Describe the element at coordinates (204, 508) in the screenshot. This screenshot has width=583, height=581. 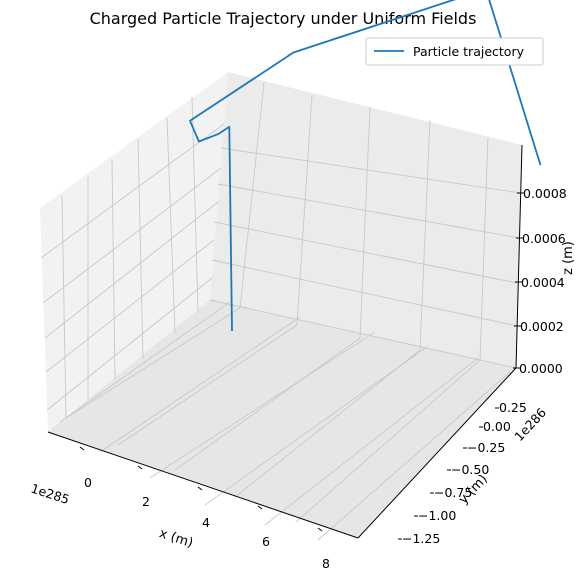
I see `x-ticks: 0 2 4 6 8` at that location.